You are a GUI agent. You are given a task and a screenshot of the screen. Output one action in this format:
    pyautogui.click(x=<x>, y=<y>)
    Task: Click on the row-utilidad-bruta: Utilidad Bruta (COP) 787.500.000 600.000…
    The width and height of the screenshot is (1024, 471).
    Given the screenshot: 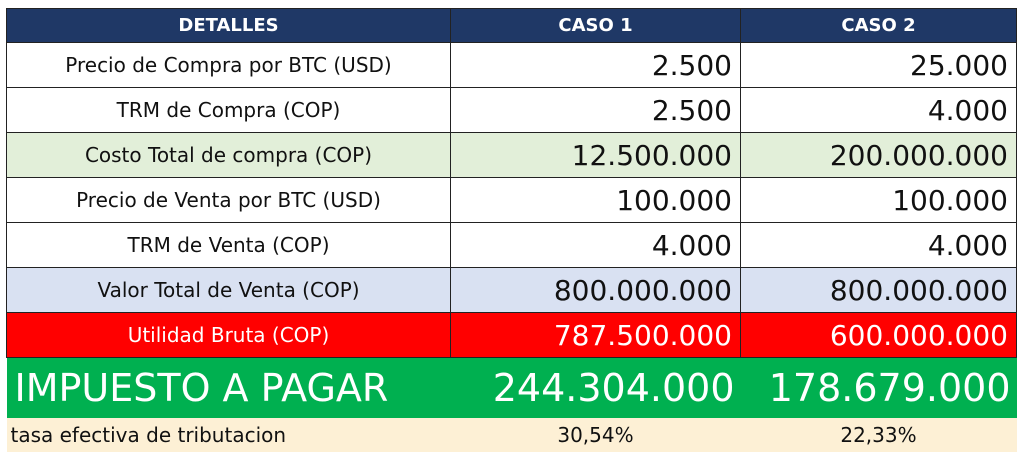 What is the action you would take?
    pyautogui.click(x=511, y=335)
    